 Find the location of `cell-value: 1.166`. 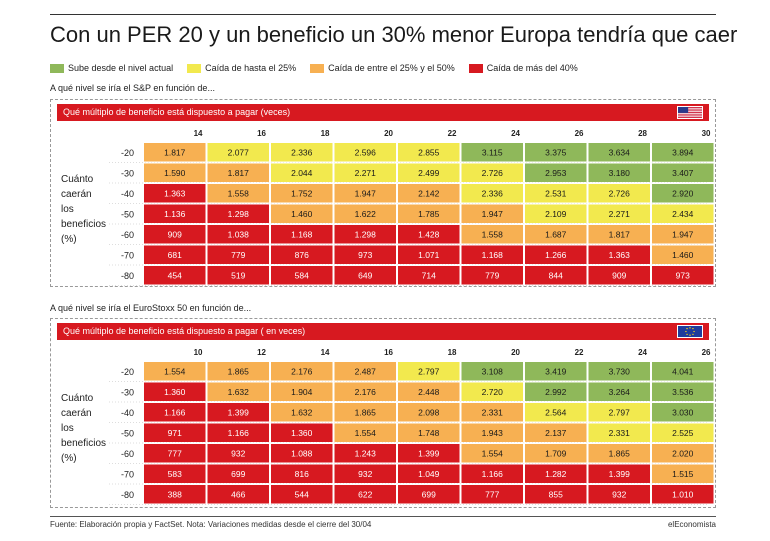

cell-value: 1.166 is located at coordinates (239, 433).